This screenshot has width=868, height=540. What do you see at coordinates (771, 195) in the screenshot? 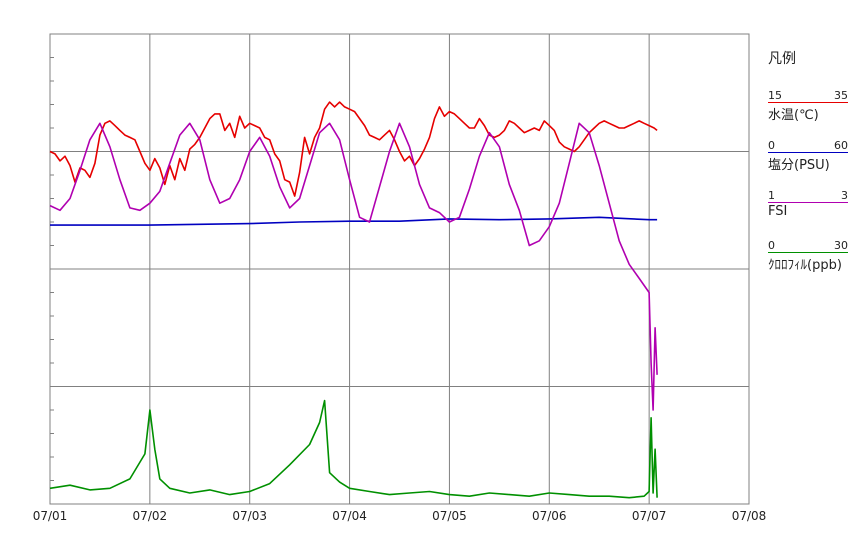
I see `legend-min-label: 1` at bounding box center [771, 195].